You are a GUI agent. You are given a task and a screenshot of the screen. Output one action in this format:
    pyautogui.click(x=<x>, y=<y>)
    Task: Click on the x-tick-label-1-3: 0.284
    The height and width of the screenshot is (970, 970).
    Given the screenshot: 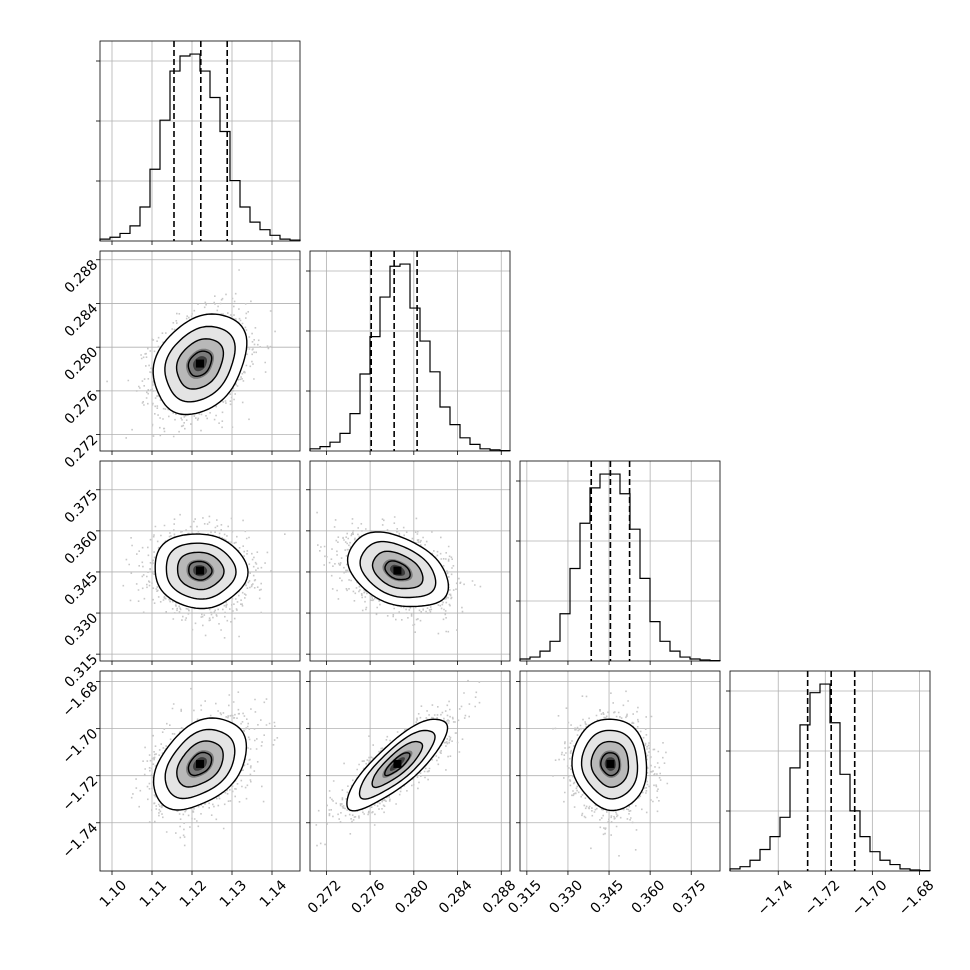 What is the action you would take?
    pyautogui.click(x=456, y=897)
    